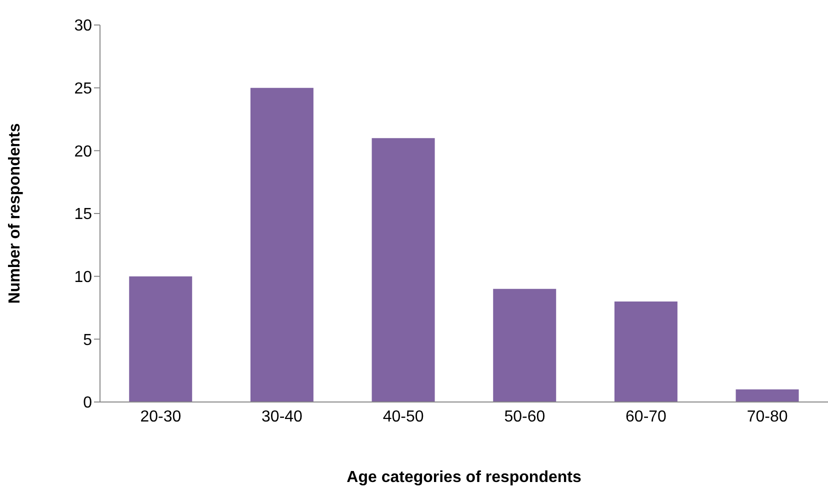 The height and width of the screenshot is (501, 828). Describe the element at coordinates (161, 417) in the screenshot. I see `x-tick-label: 20-30` at that location.